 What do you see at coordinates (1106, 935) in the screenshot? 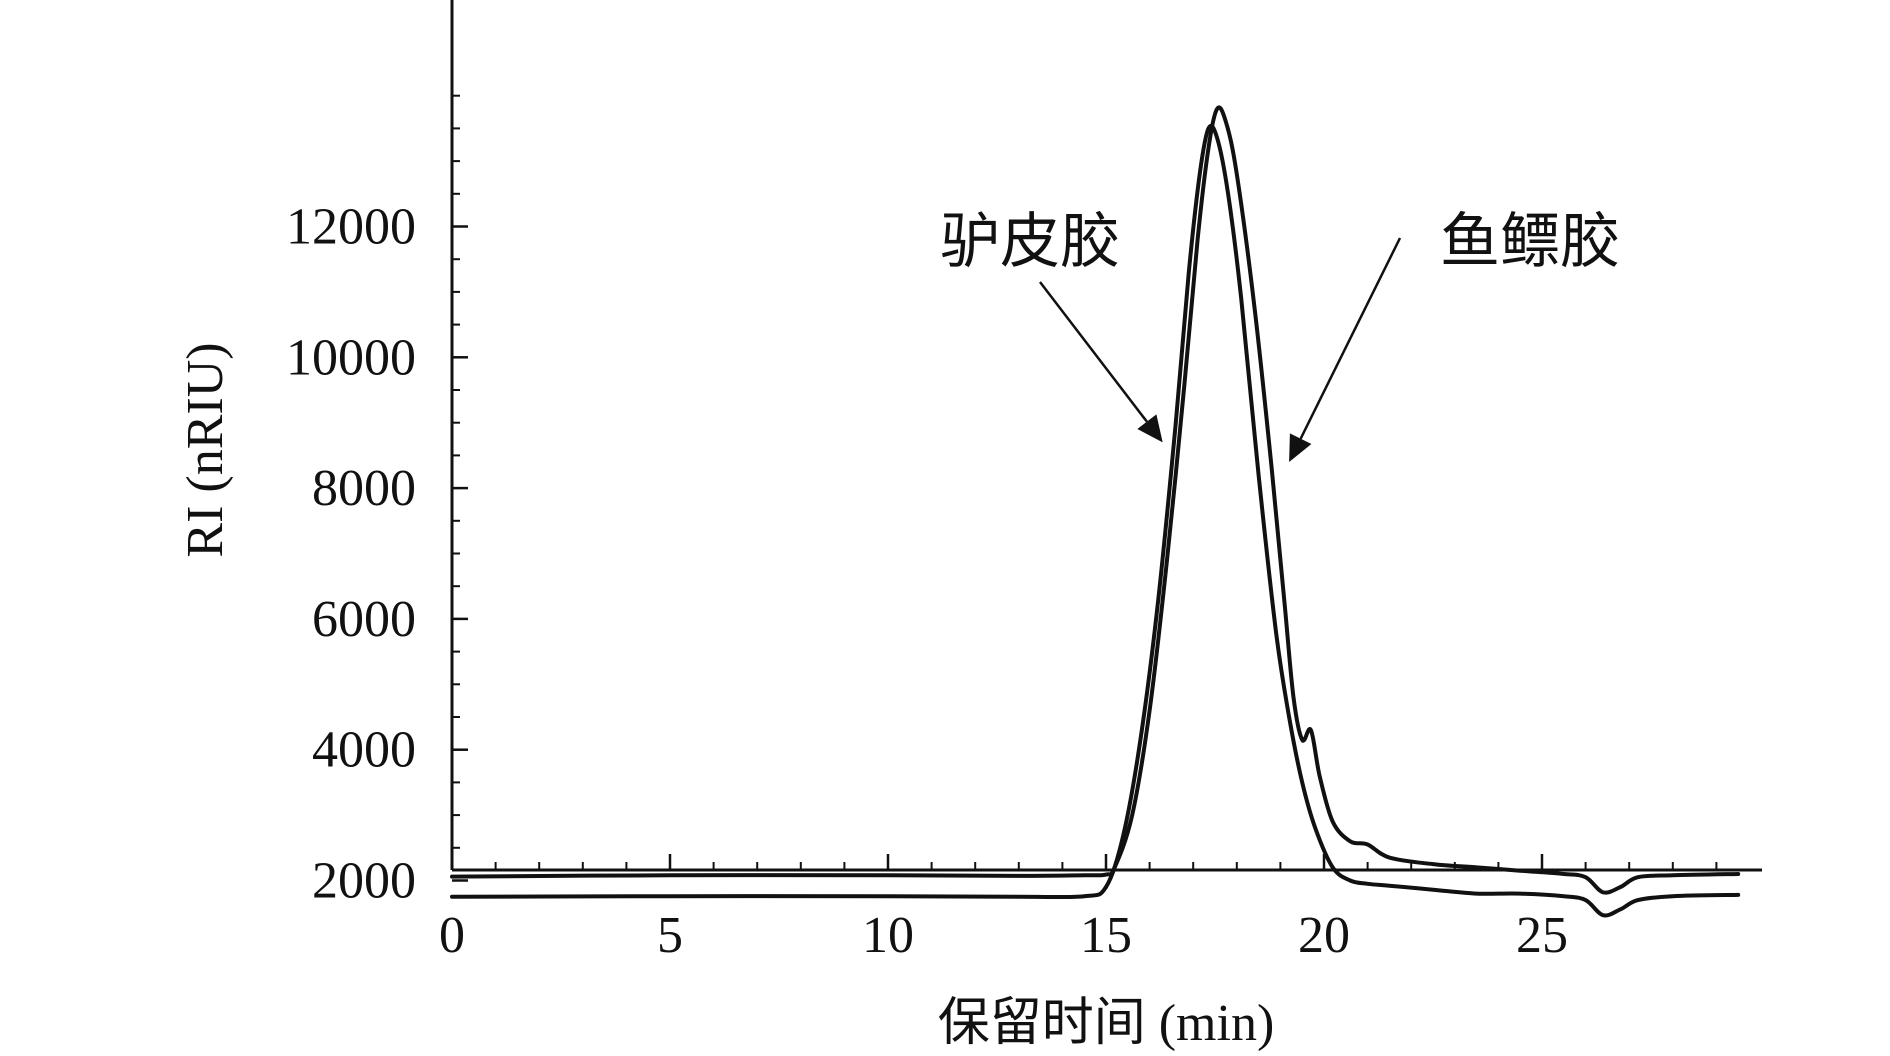
I see `x-tick-label: 15` at bounding box center [1106, 935].